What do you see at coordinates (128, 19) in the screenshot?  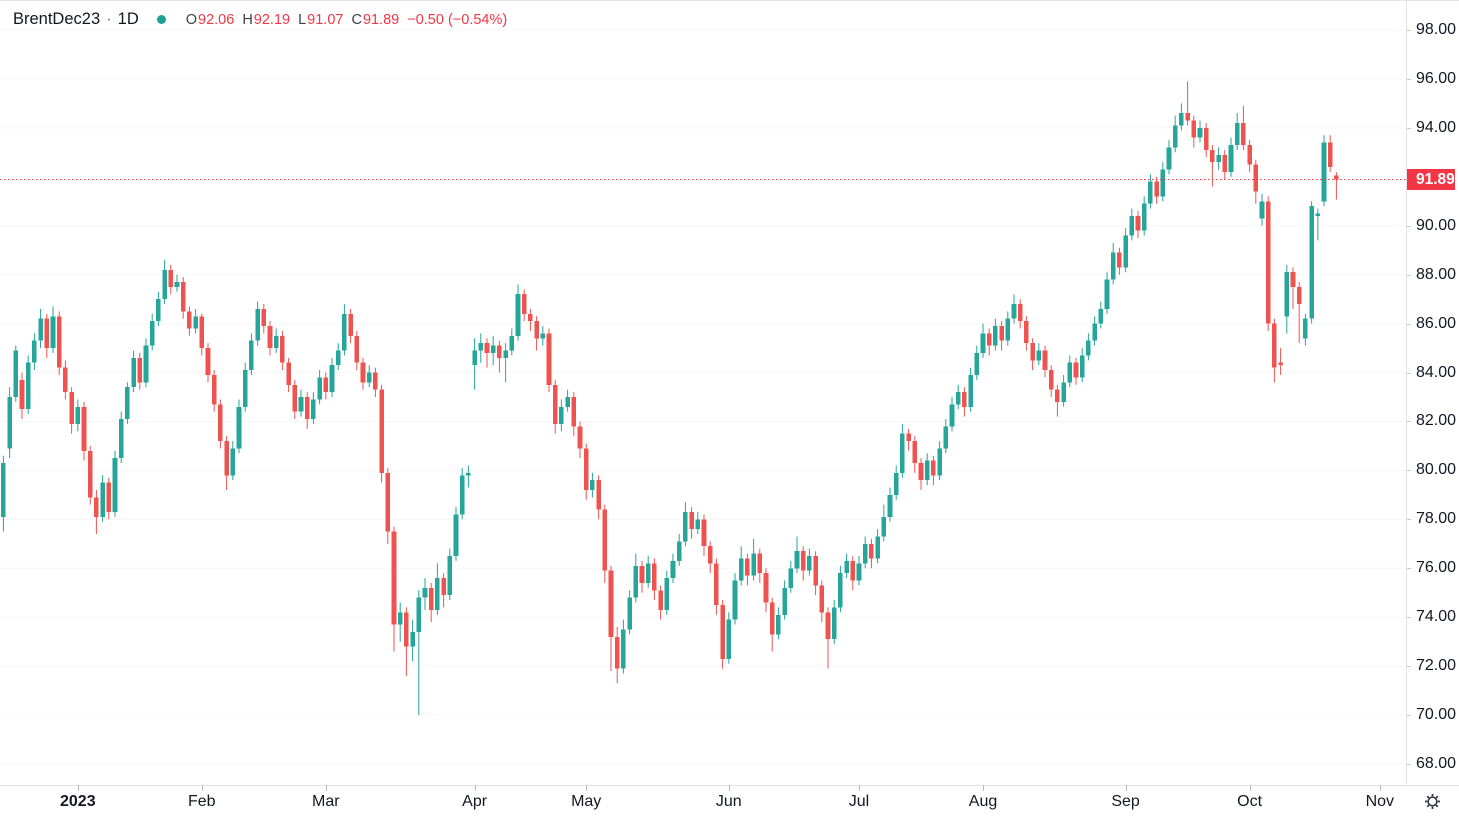 I see `timeframe-label: 1D` at bounding box center [128, 19].